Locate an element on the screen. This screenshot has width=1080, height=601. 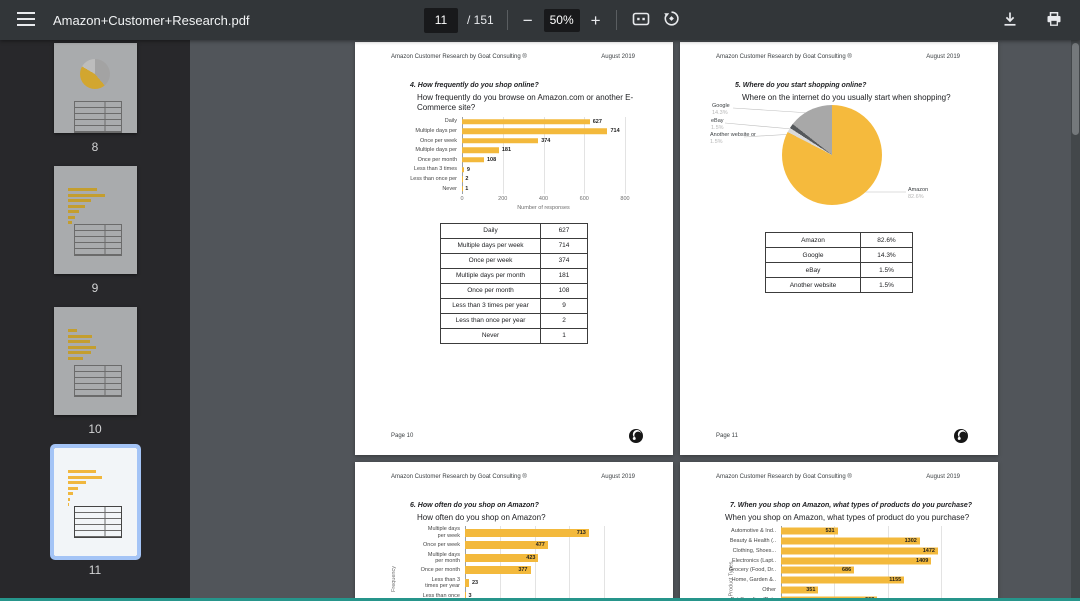
bar-track: 1302 is located at coordinates (861, 541).